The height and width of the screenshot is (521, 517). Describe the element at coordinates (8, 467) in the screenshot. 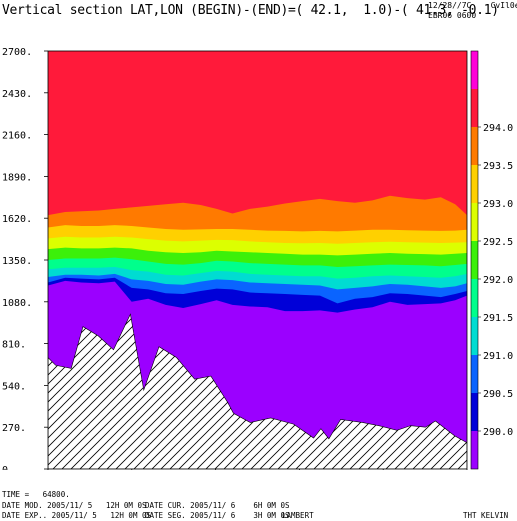

I see `y-tick-label: 0.` at that location.